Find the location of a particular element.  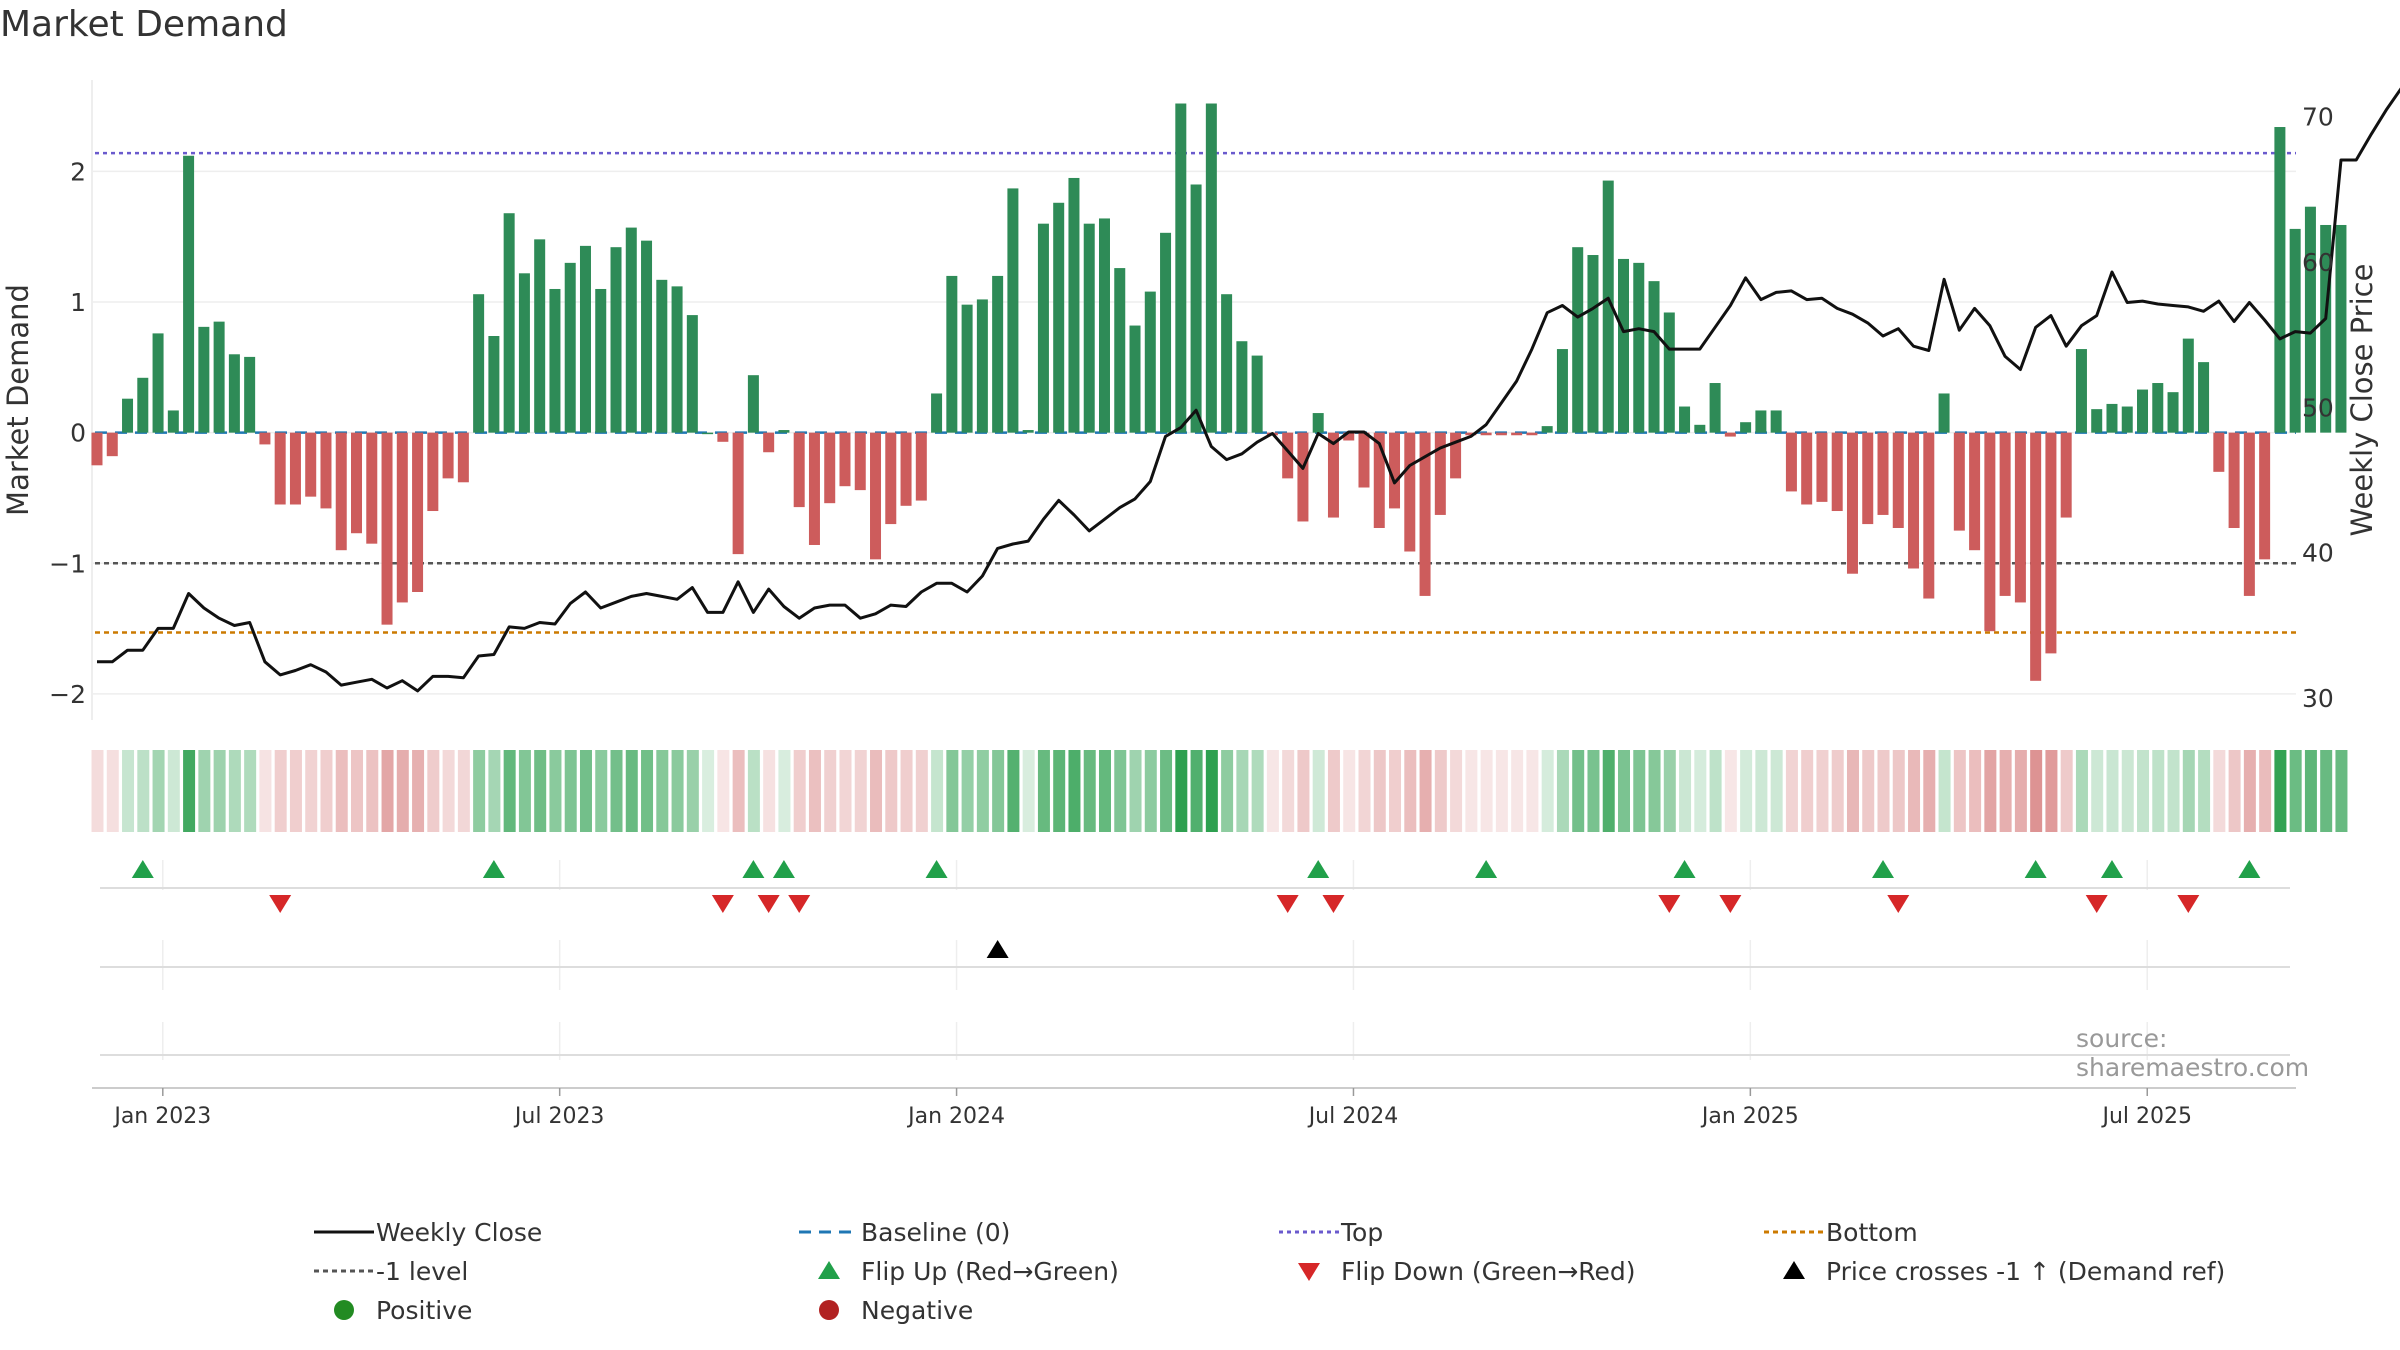

price-cross-marker is located at coordinates (997, 949).